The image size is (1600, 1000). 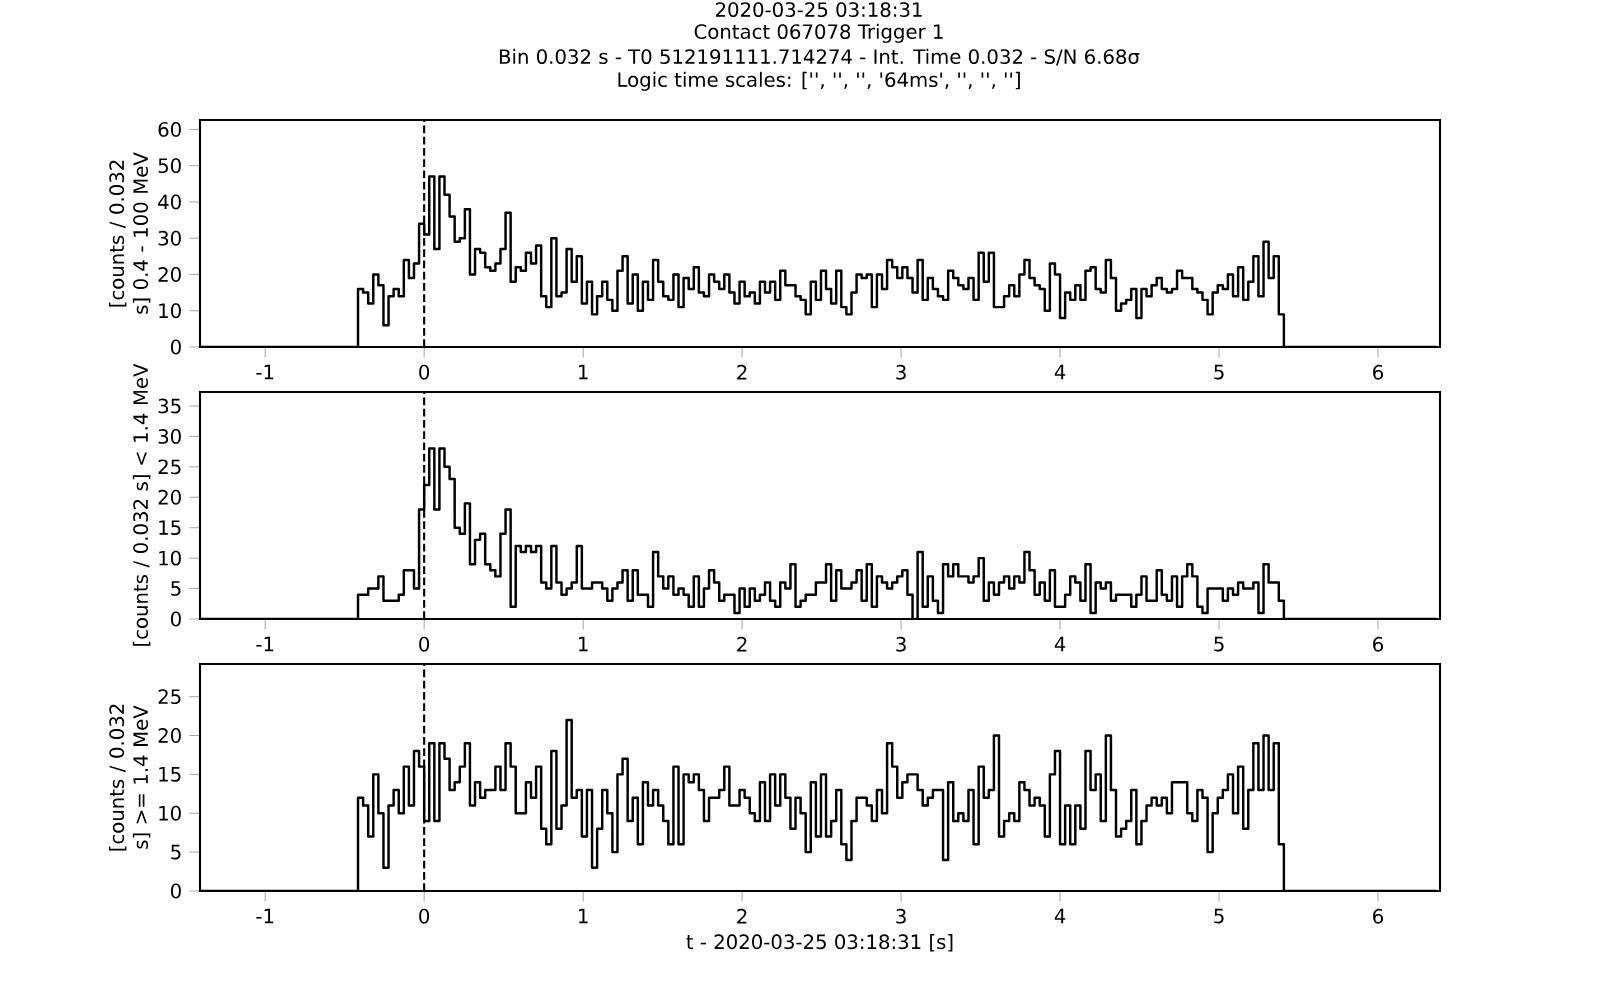 What do you see at coordinates (169, 202) in the screenshot?
I see `y-tick-label: 40` at bounding box center [169, 202].